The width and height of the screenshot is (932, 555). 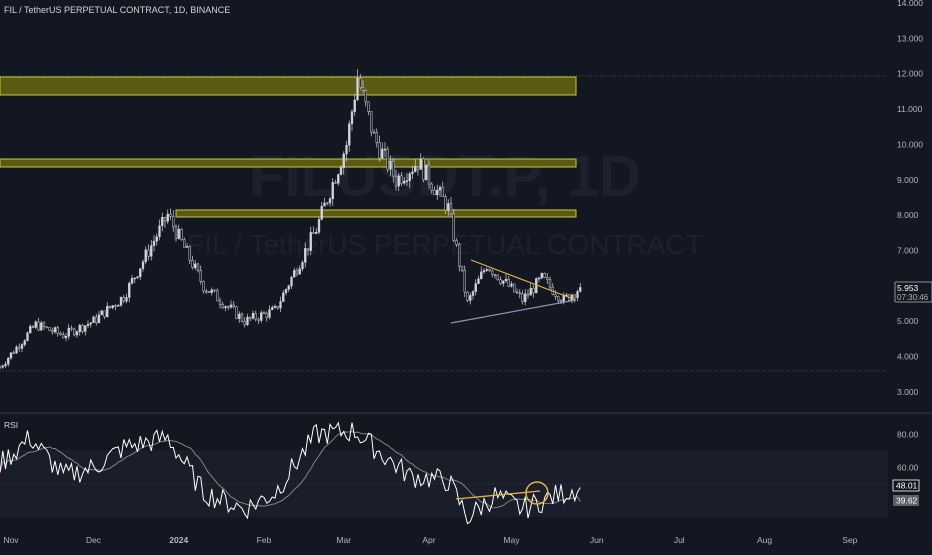 What do you see at coordinates (513, 311) in the screenshot?
I see `trendline-lower` at bounding box center [513, 311].